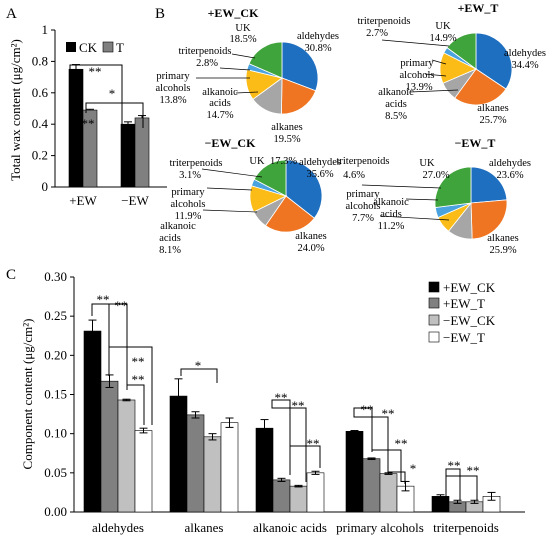 Image resolution: width=550 pixels, height=539 pixels. Describe the element at coordinates (135, 200) in the screenshot. I see `x-tick-label: −EW` at that location.